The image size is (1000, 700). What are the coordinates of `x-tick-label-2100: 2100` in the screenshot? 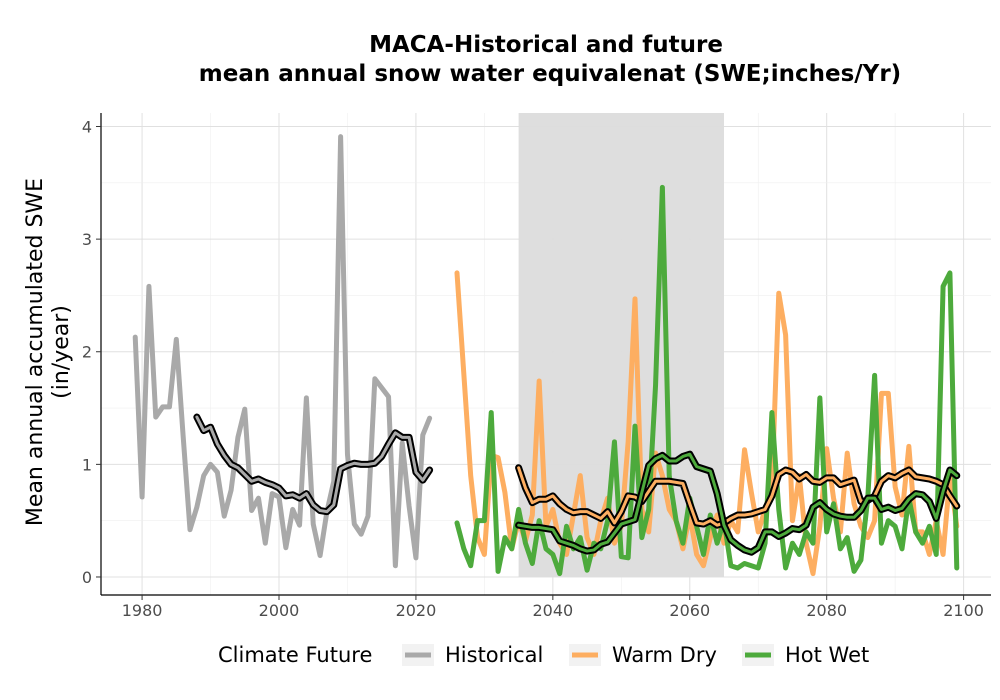 It's located at (963, 610).